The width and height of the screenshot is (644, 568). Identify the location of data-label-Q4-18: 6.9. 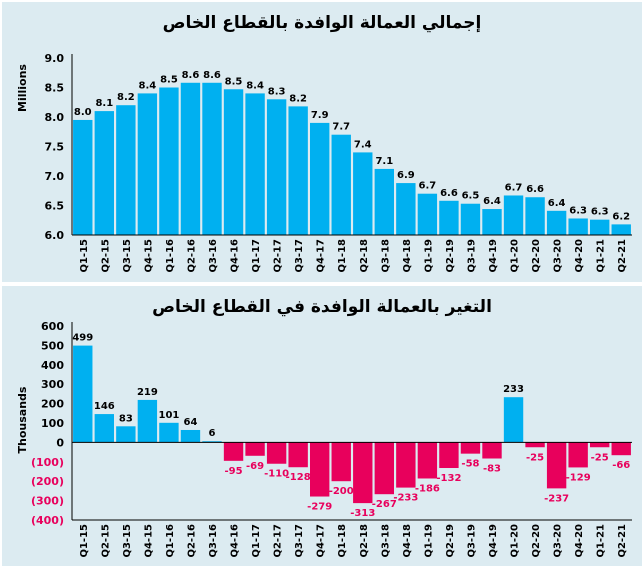
(406, 175).